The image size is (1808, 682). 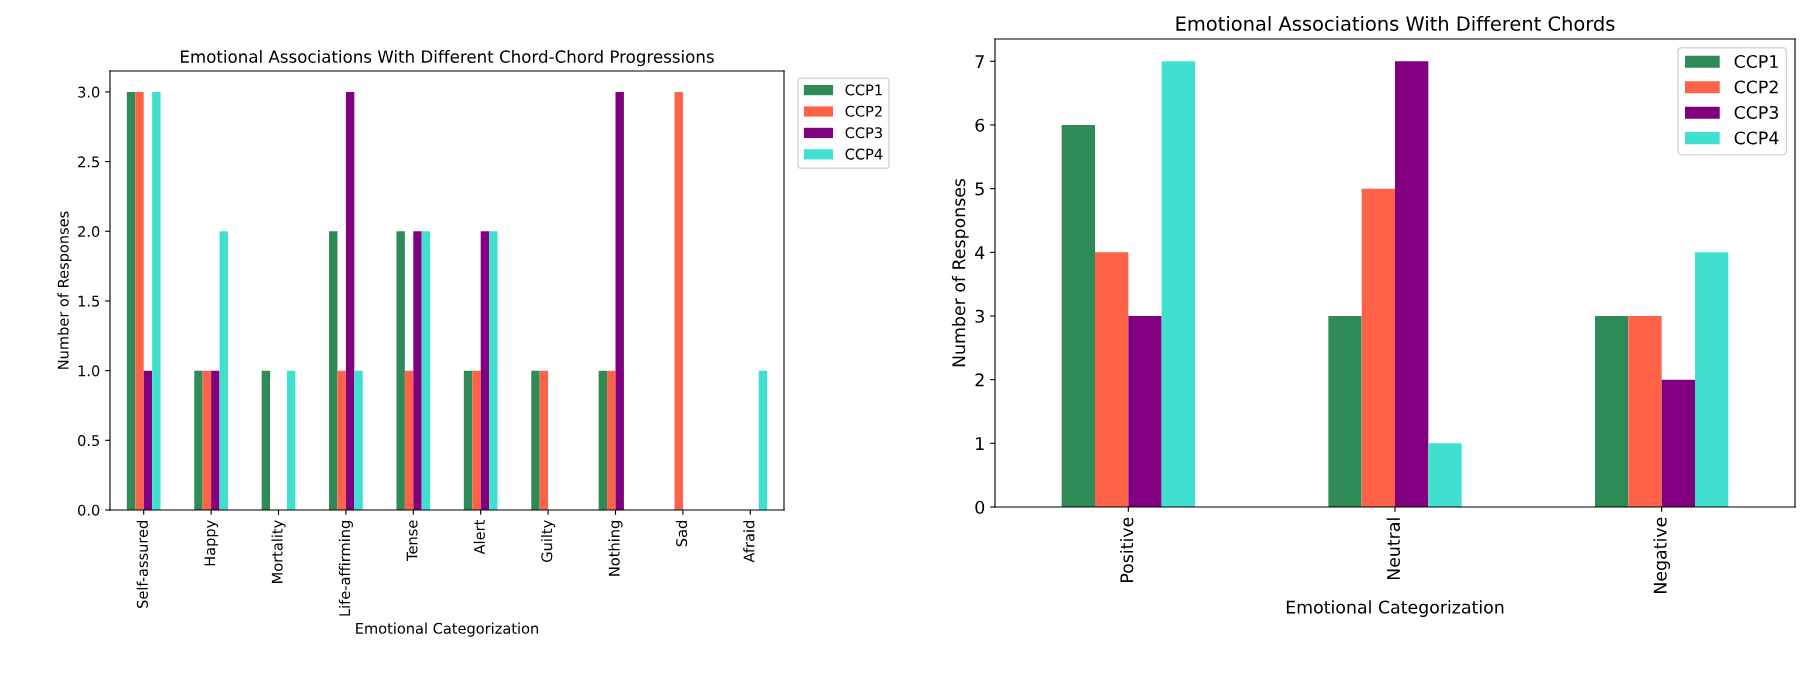 What do you see at coordinates (89, 231) in the screenshot?
I see `y-tick-label: 2.0` at bounding box center [89, 231].